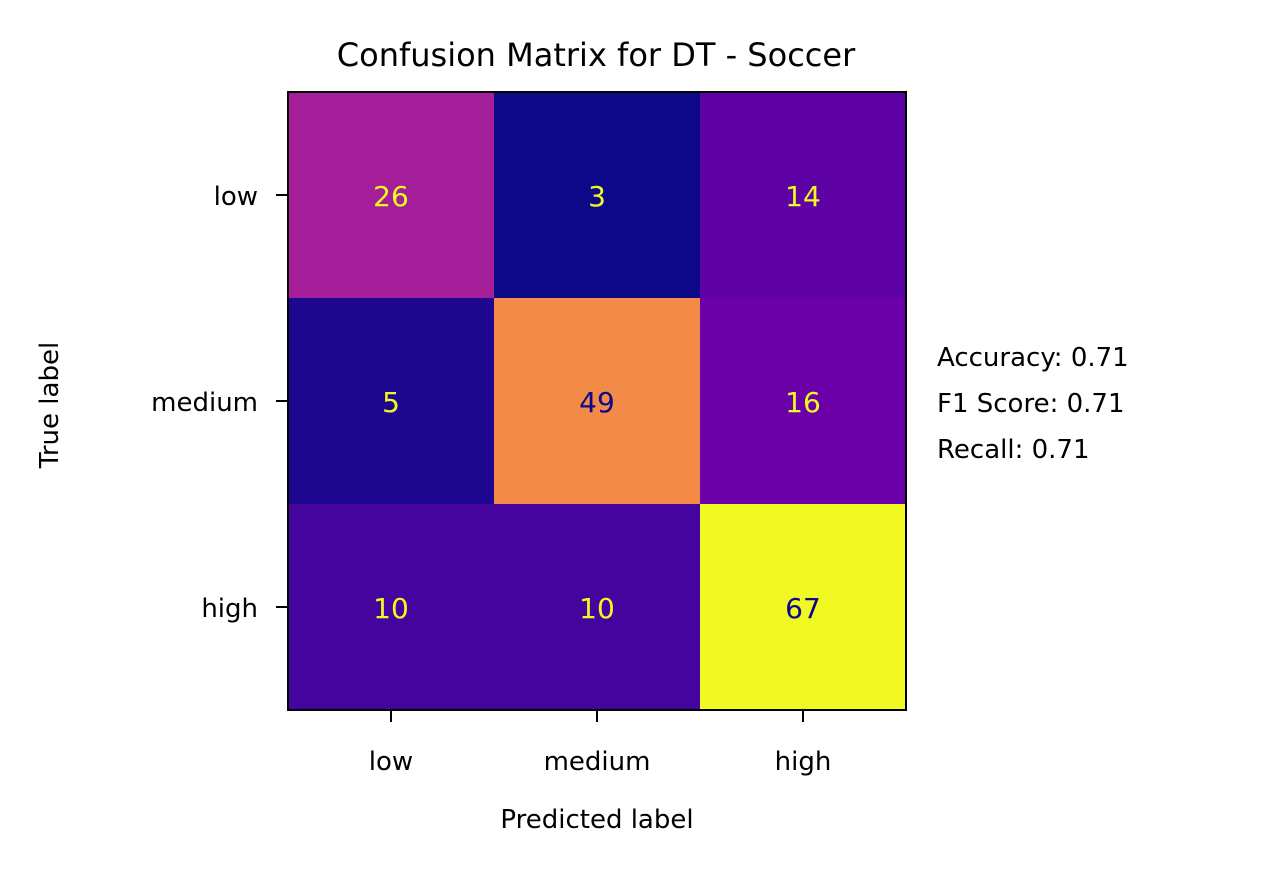 The height and width of the screenshot is (871, 1273). I want to click on y-tick-label: medium, so click(204, 403).